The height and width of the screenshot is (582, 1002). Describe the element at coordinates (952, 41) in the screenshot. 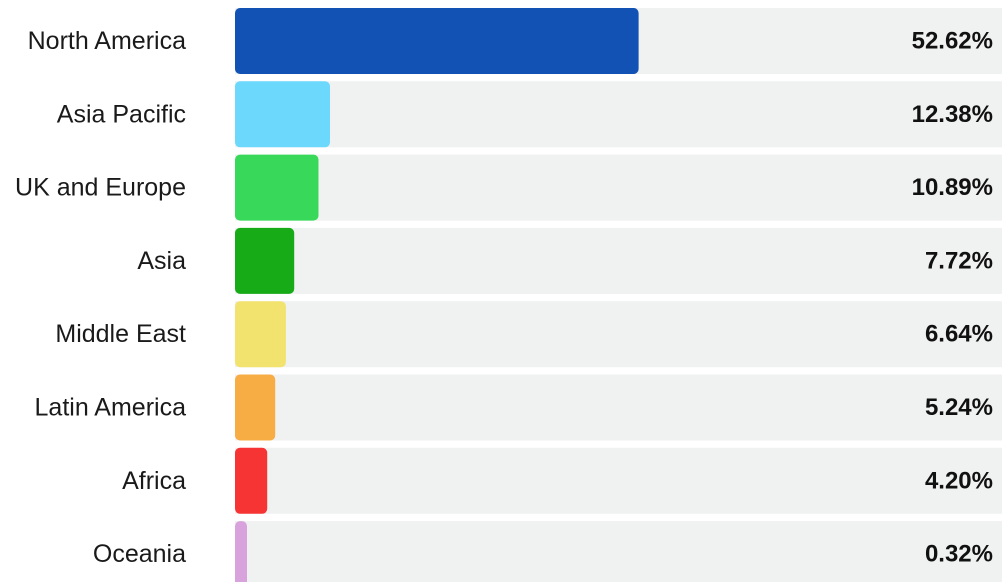

I see `value-label-north-america: 52.62%` at that location.